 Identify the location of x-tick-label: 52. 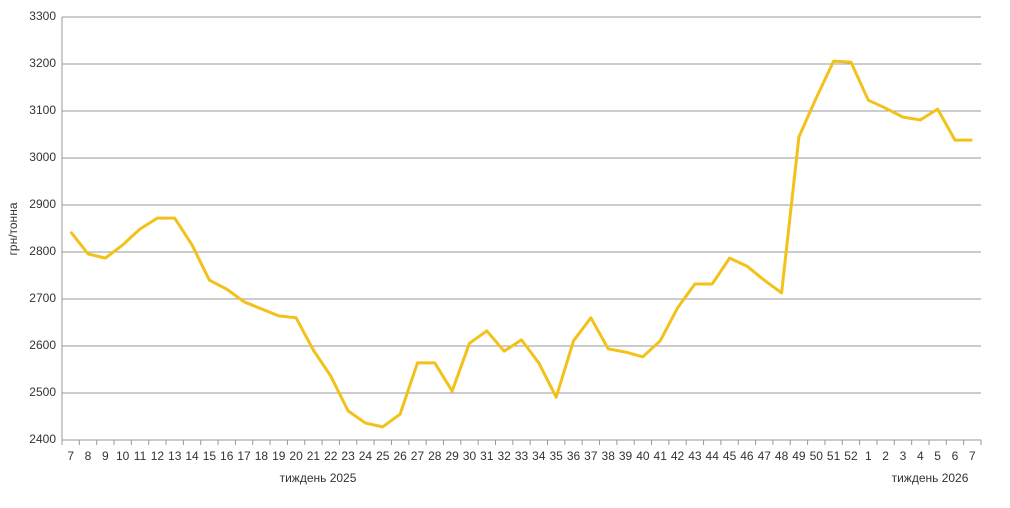
(851, 456).